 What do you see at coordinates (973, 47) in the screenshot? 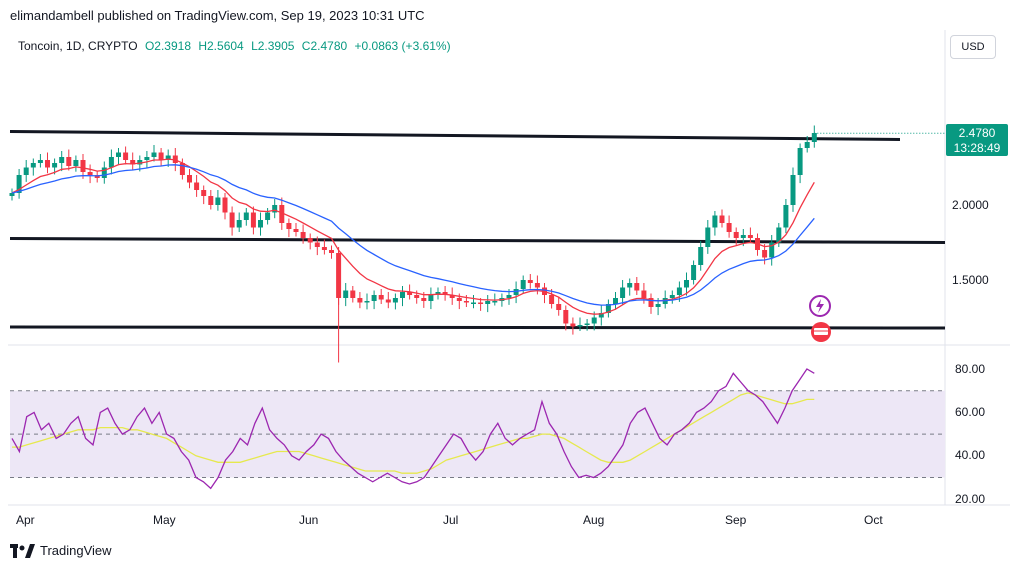
I see `currency-button: USD` at bounding box center [973, 47].